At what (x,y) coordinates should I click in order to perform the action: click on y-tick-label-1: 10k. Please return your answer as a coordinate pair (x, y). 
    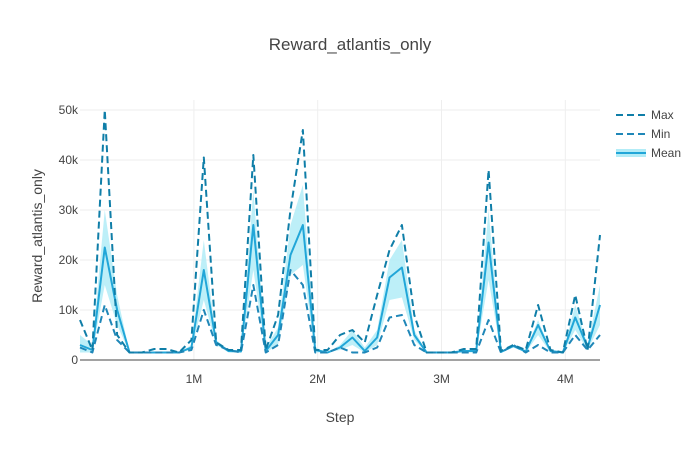
    Looking at the image, I should click on (69, 310).